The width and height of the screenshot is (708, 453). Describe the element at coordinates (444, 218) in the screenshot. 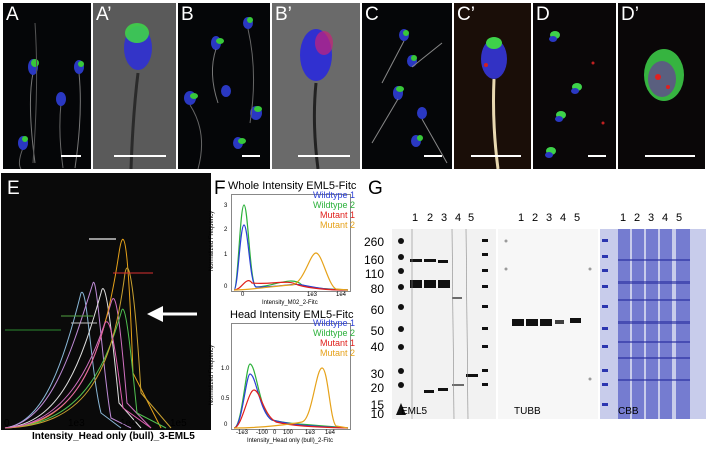

I see `lane-3-eml5: 3` at that location.